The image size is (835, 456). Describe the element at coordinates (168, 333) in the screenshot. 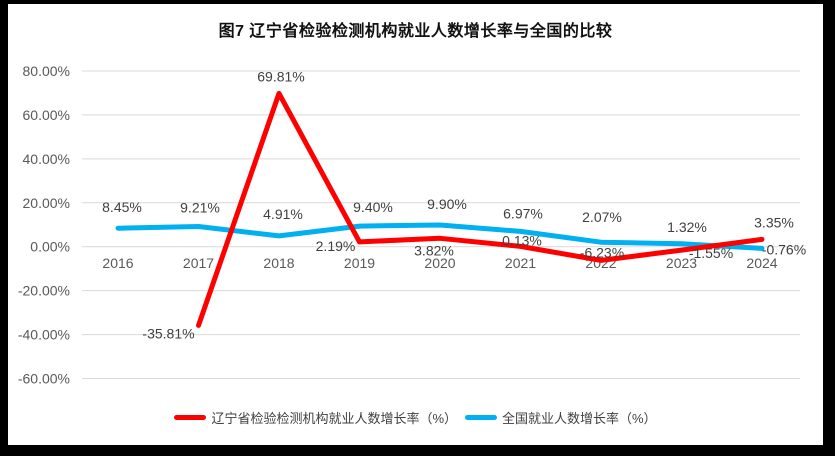

I see `data-label: -35.81%` at that location.